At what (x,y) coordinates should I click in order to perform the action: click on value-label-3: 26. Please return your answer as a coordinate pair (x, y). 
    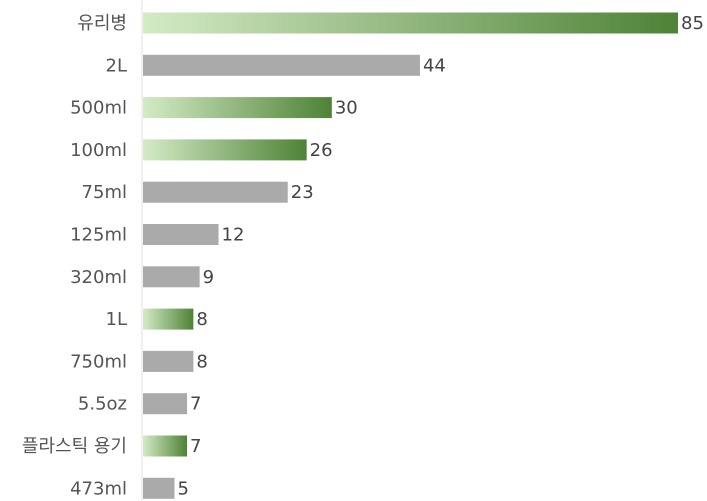
    Looking at the image, I should click on (321, 150).